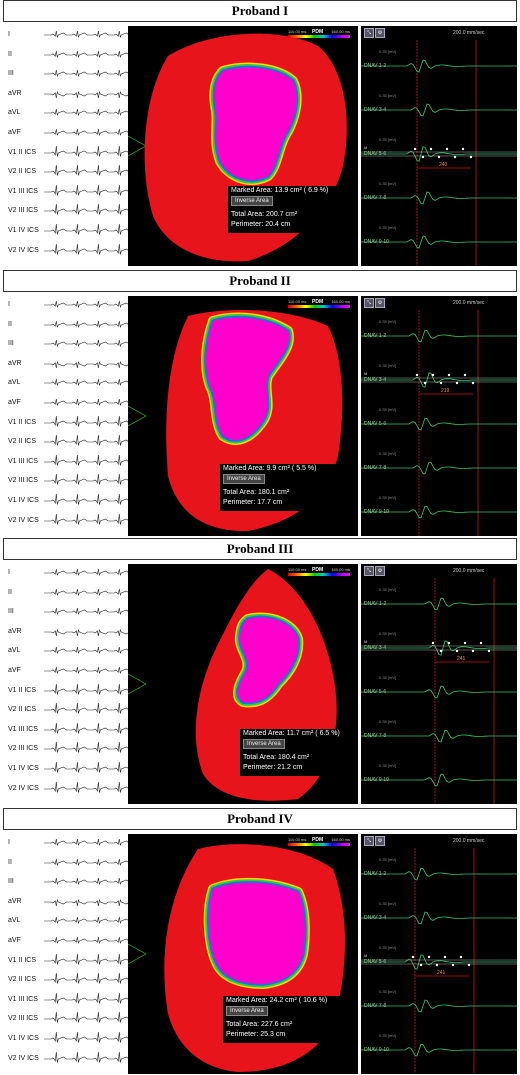 The width and height of the screenshot is (520, 1075). Describe the element at coordinates (260, 819) in the screenshot. I see `proband-title: Proband IV` at that location.